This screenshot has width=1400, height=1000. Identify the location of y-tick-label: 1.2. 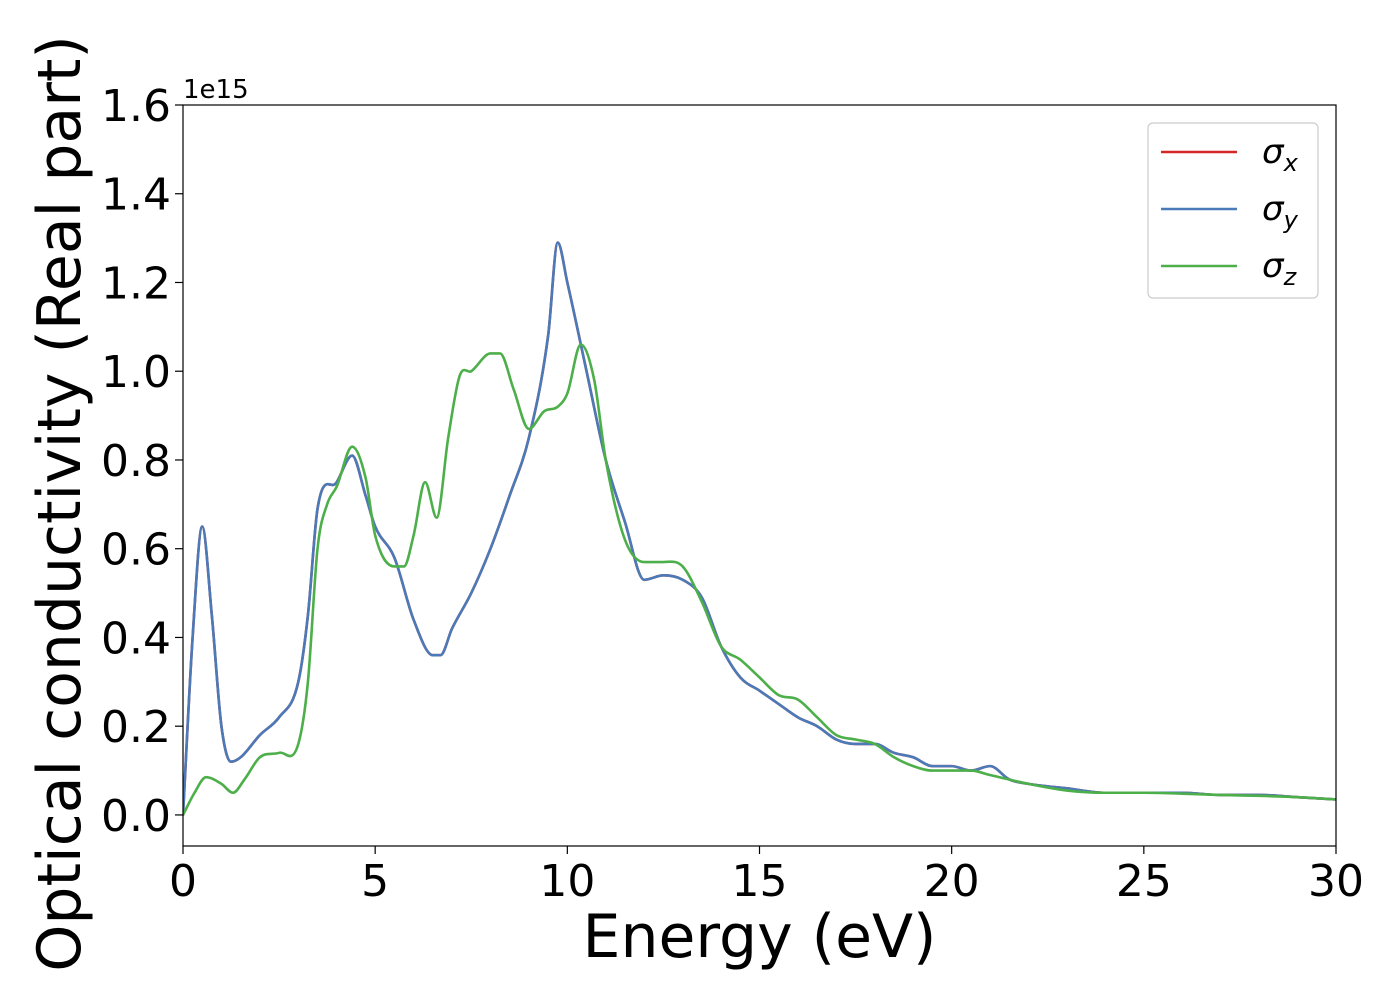
(136, 283).